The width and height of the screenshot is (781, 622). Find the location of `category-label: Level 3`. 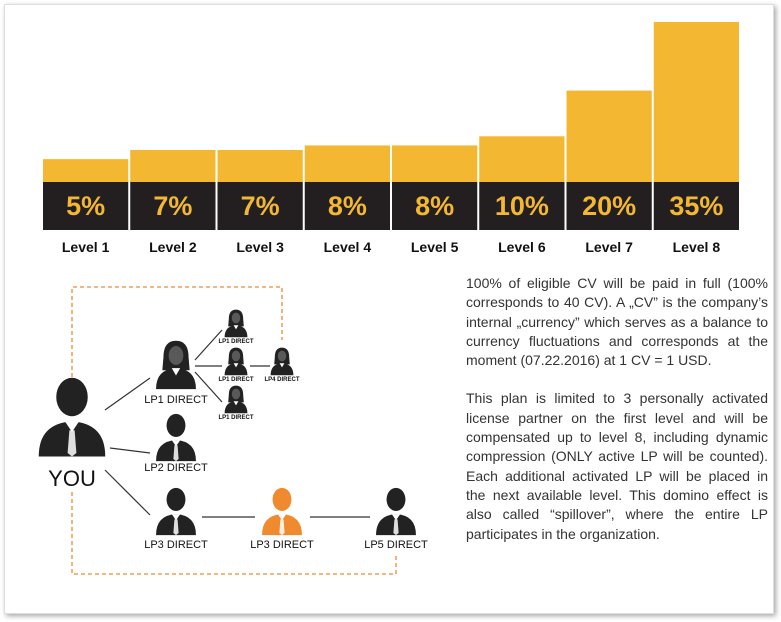

category-label: Level 3 is located at coordinates (260, 247).